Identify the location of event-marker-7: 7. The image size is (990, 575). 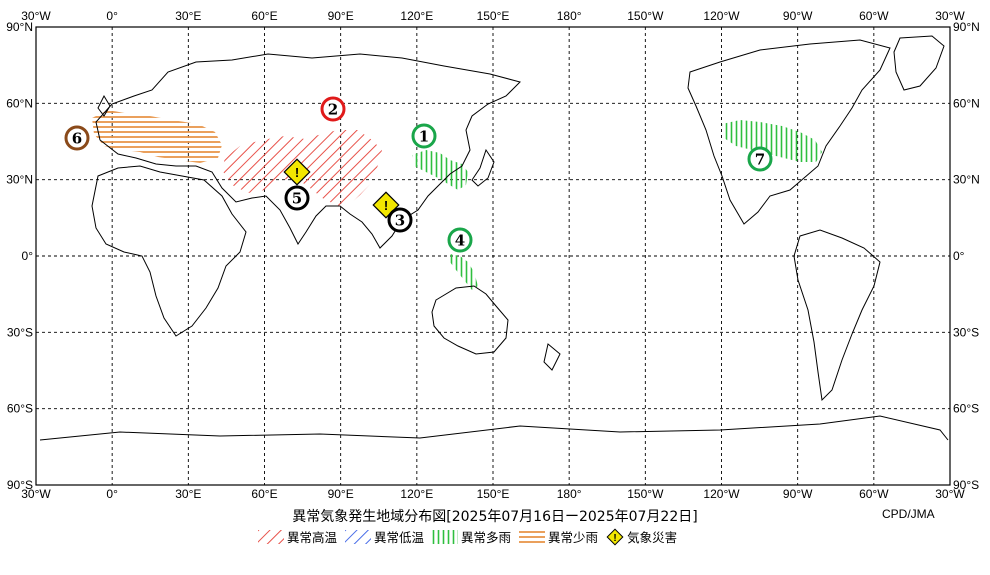
(760, 159).